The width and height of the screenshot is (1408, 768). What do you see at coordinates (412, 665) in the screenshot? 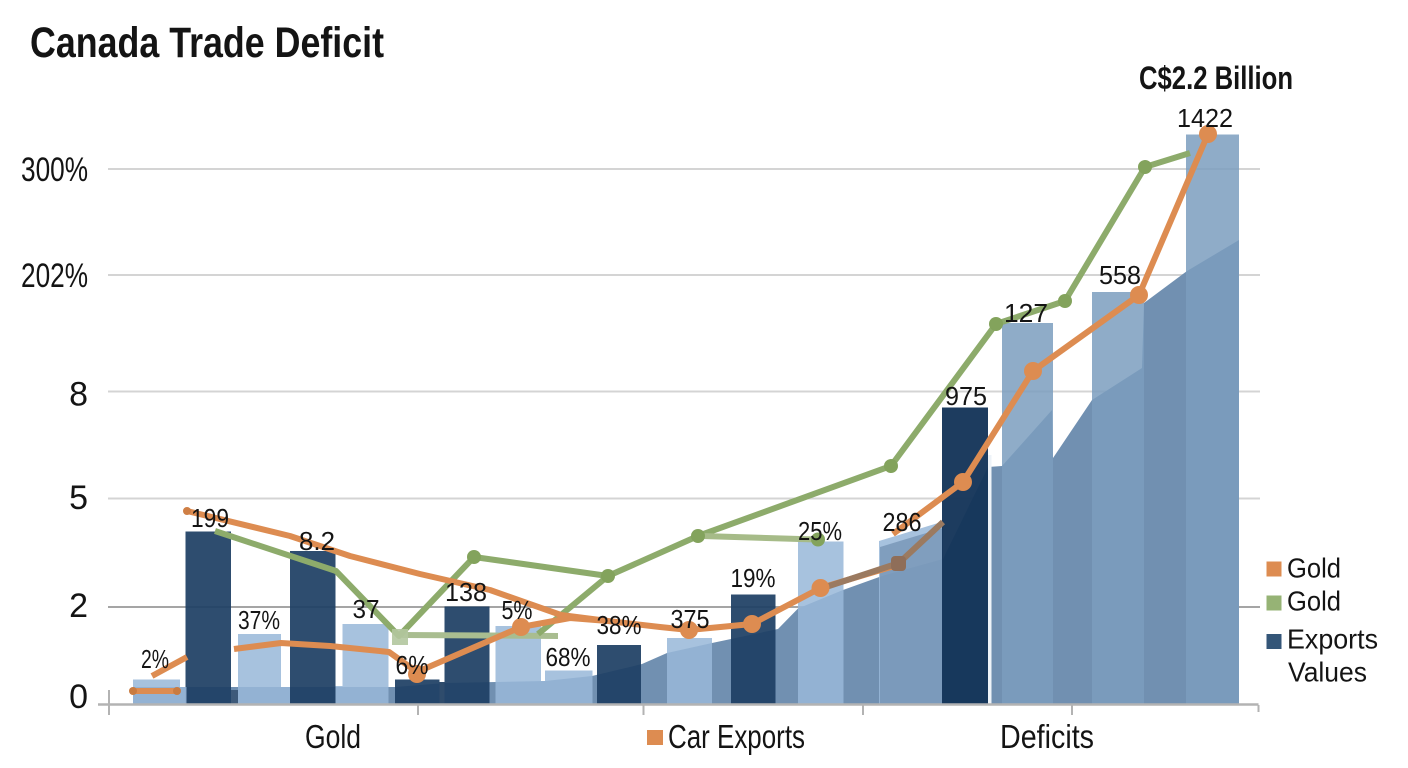
I see `svg-text: 6%` at bounding box center [412, 665].